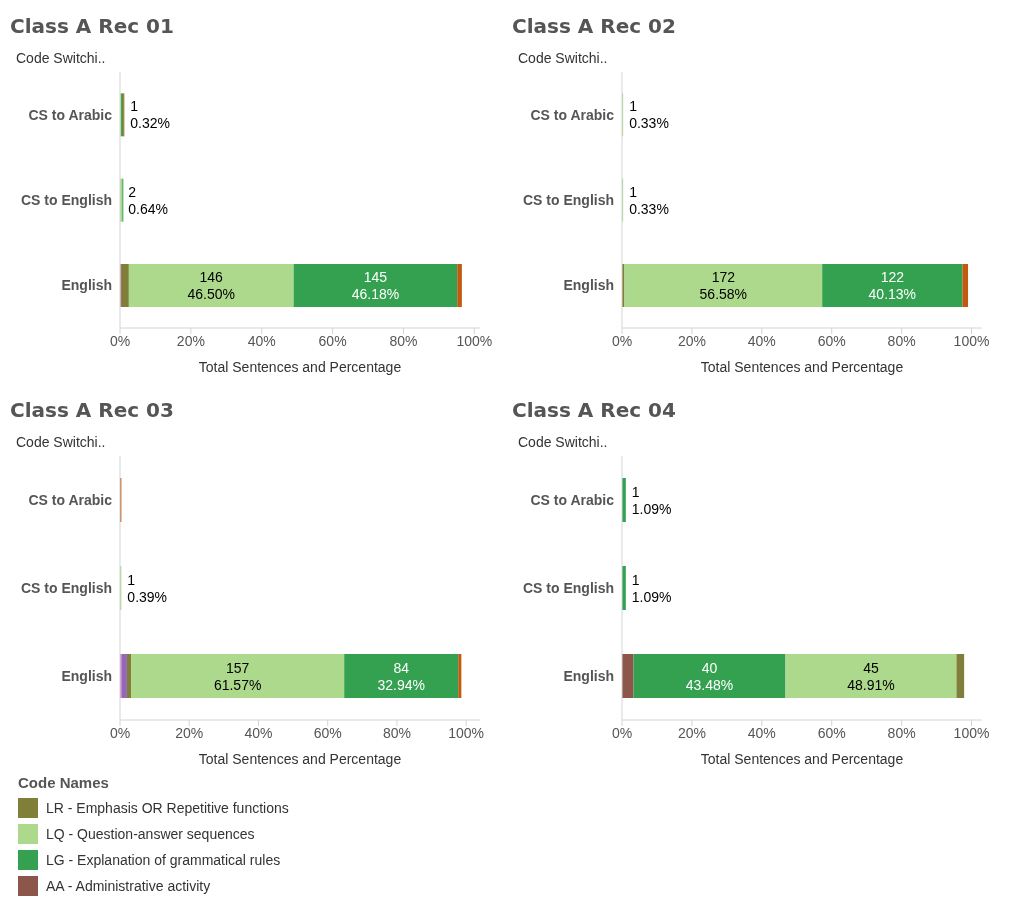 This screenshot has width=1014, height=924. What do you see at coordinates (92, 410) in the screenshot?
I see `chart-title: Class A Rec 03` at bounding box center [92, 410].